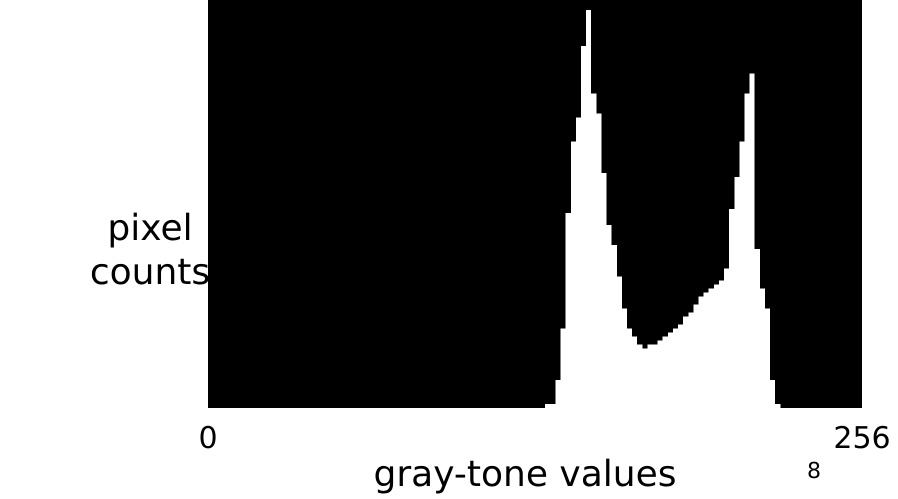 This screenshot has width=898, height=499. I want to click on x-tick-label: 0, so click(208, 438).